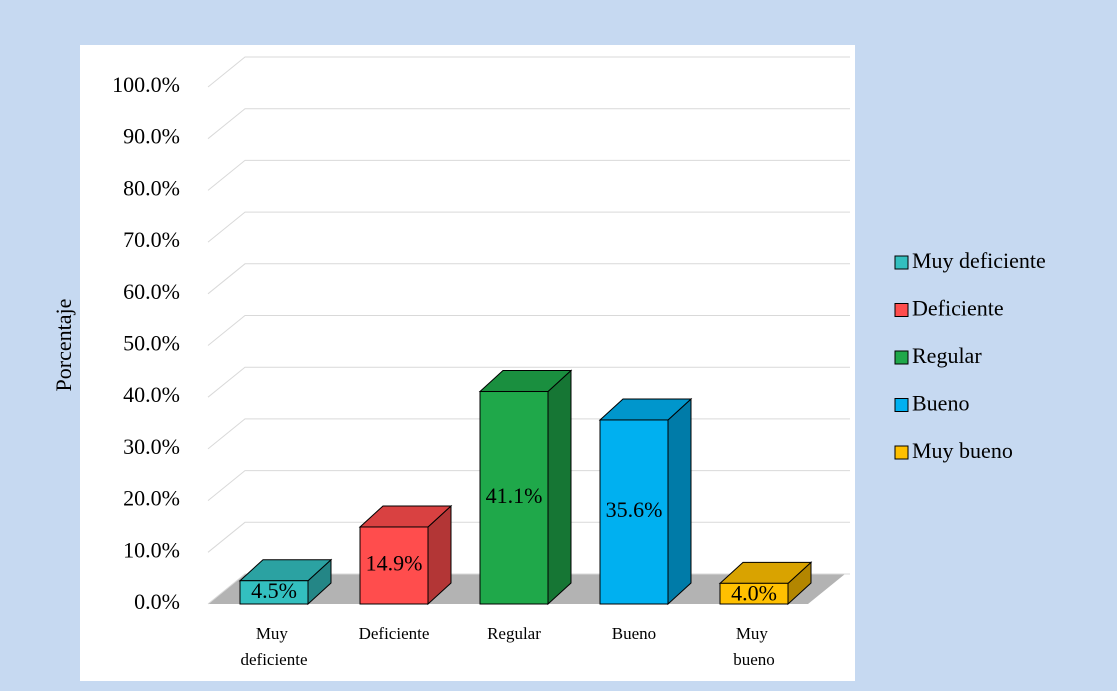 The image size is (1117, 691). I want to click on y-tick-label: 50.0%, so click(151, 343).